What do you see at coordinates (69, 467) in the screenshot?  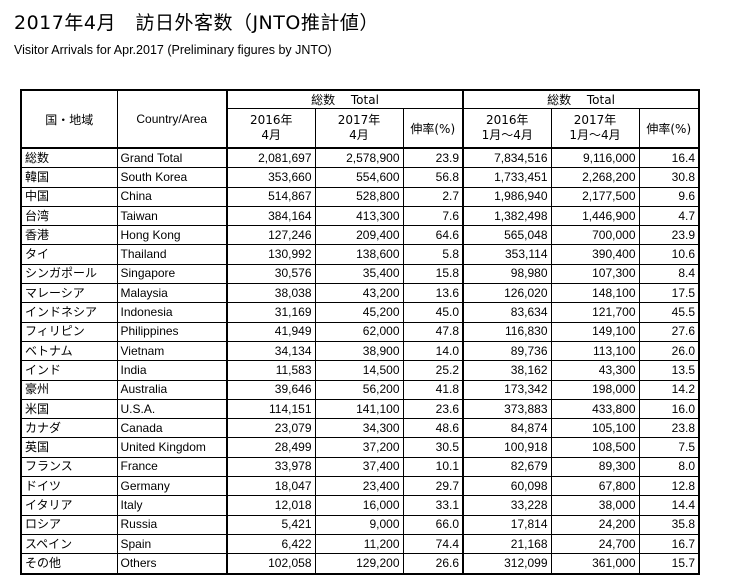 I see `cell-region-jp: フランス` at bounding box center [69, 467].